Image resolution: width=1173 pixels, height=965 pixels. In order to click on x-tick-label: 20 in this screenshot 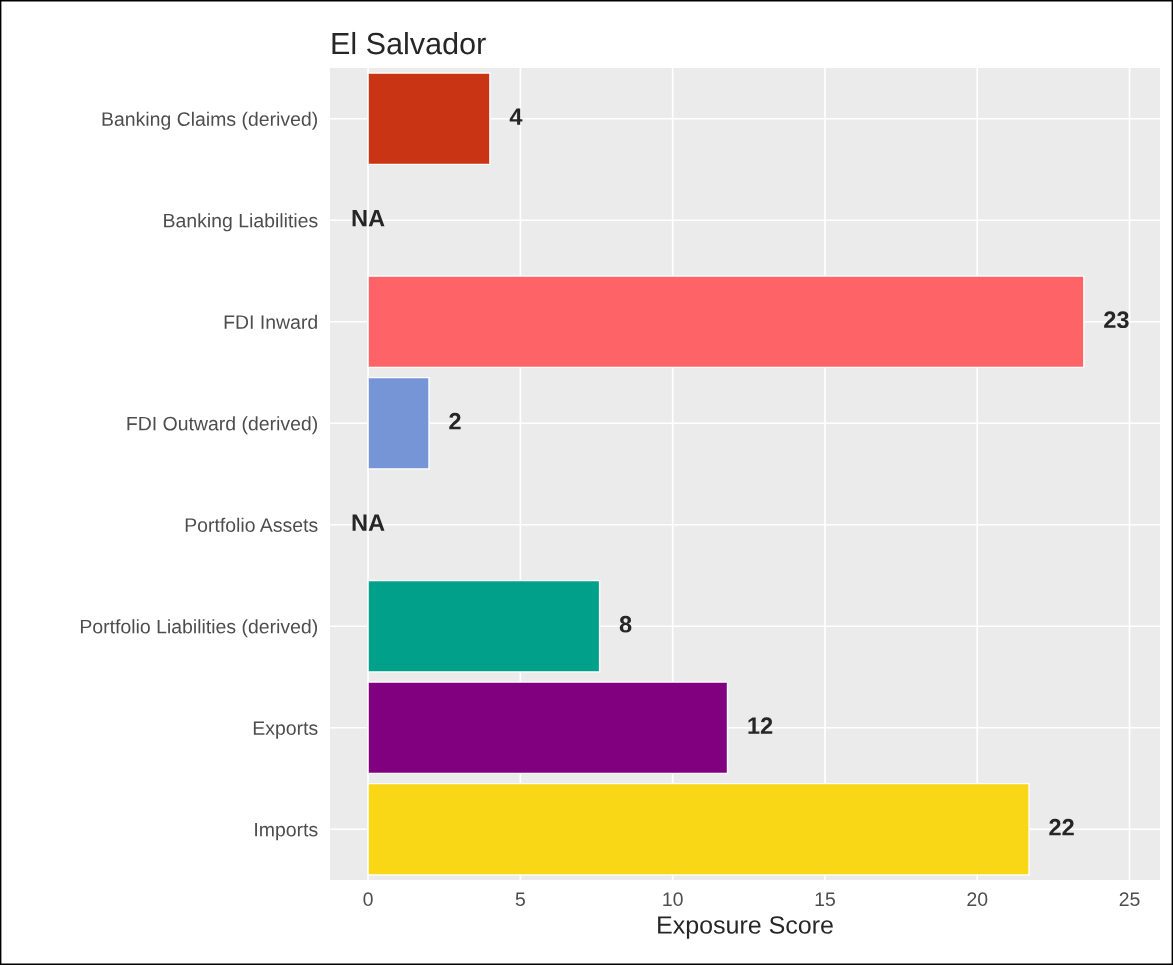, I will do `click(977, 899)`.